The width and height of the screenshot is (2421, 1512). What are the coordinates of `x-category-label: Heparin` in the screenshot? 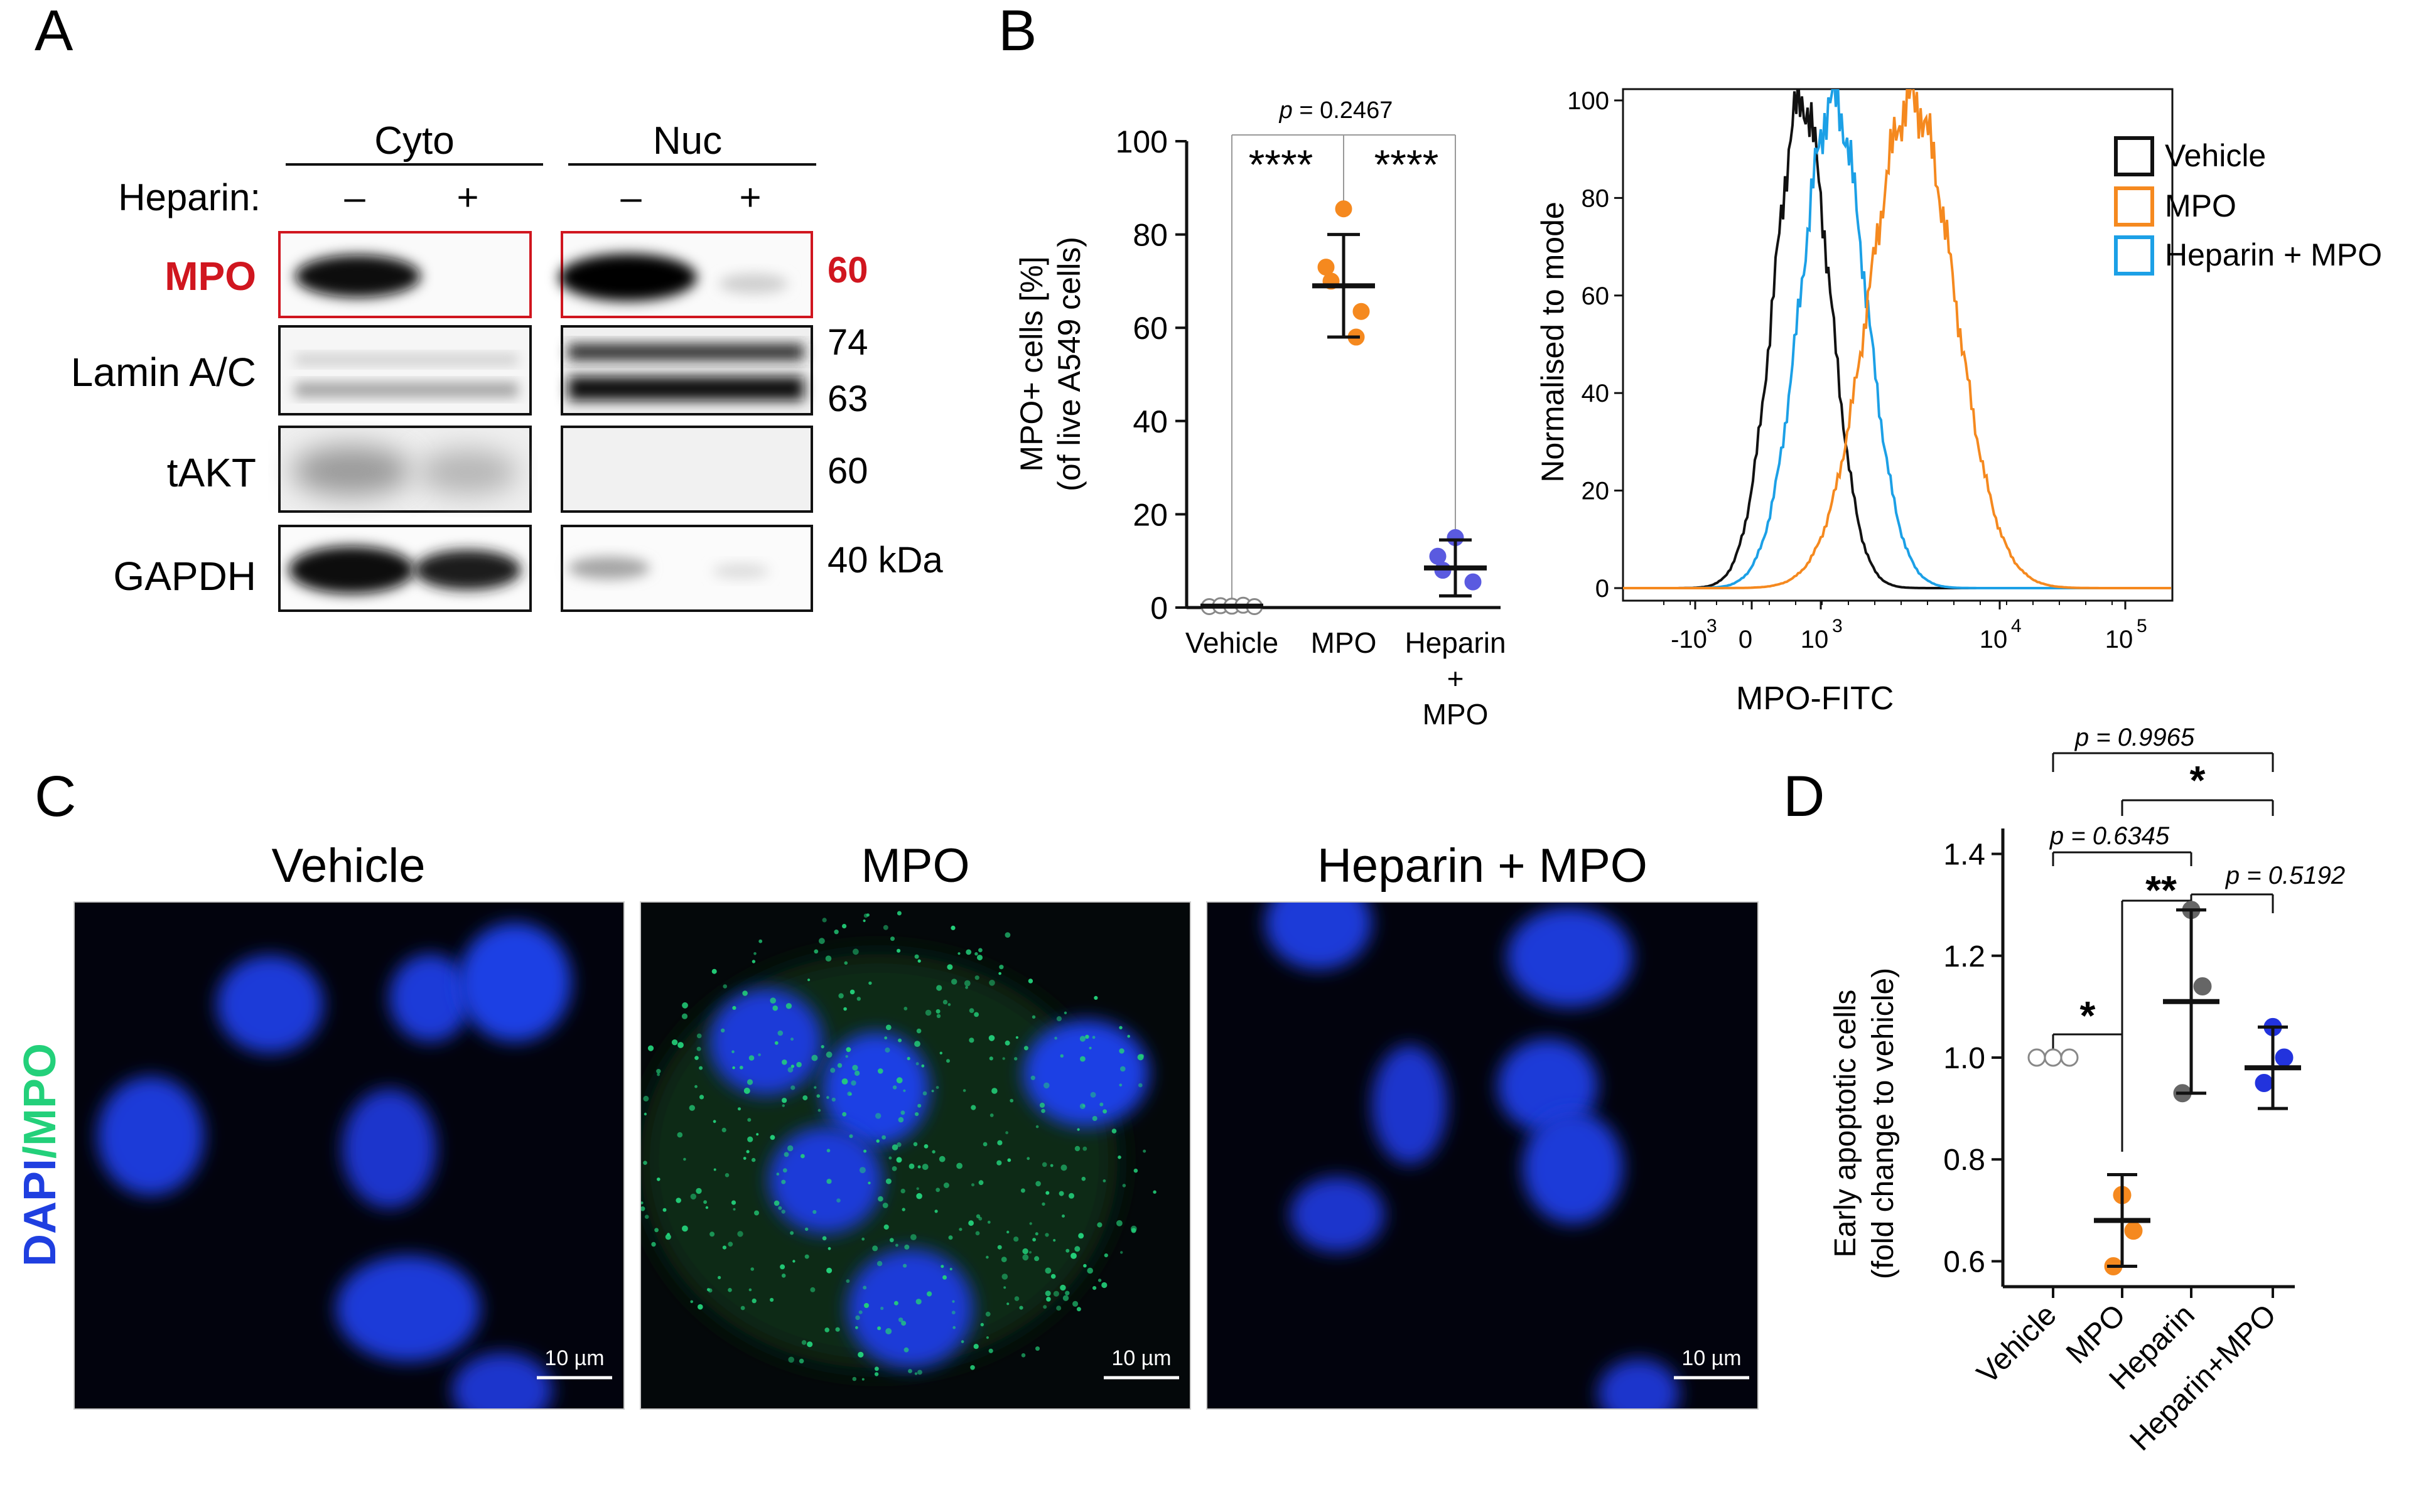 It's located at (1455, 642).